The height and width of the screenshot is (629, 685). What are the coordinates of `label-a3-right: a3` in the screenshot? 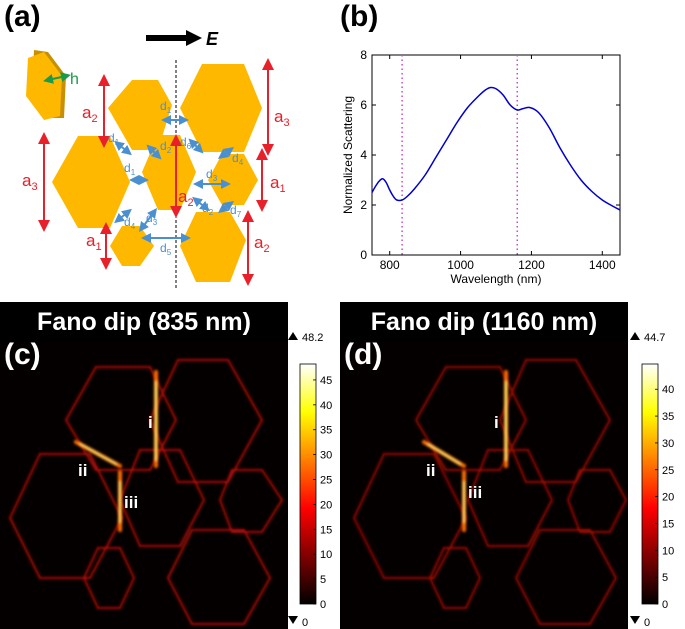 It's located at (282, 118).